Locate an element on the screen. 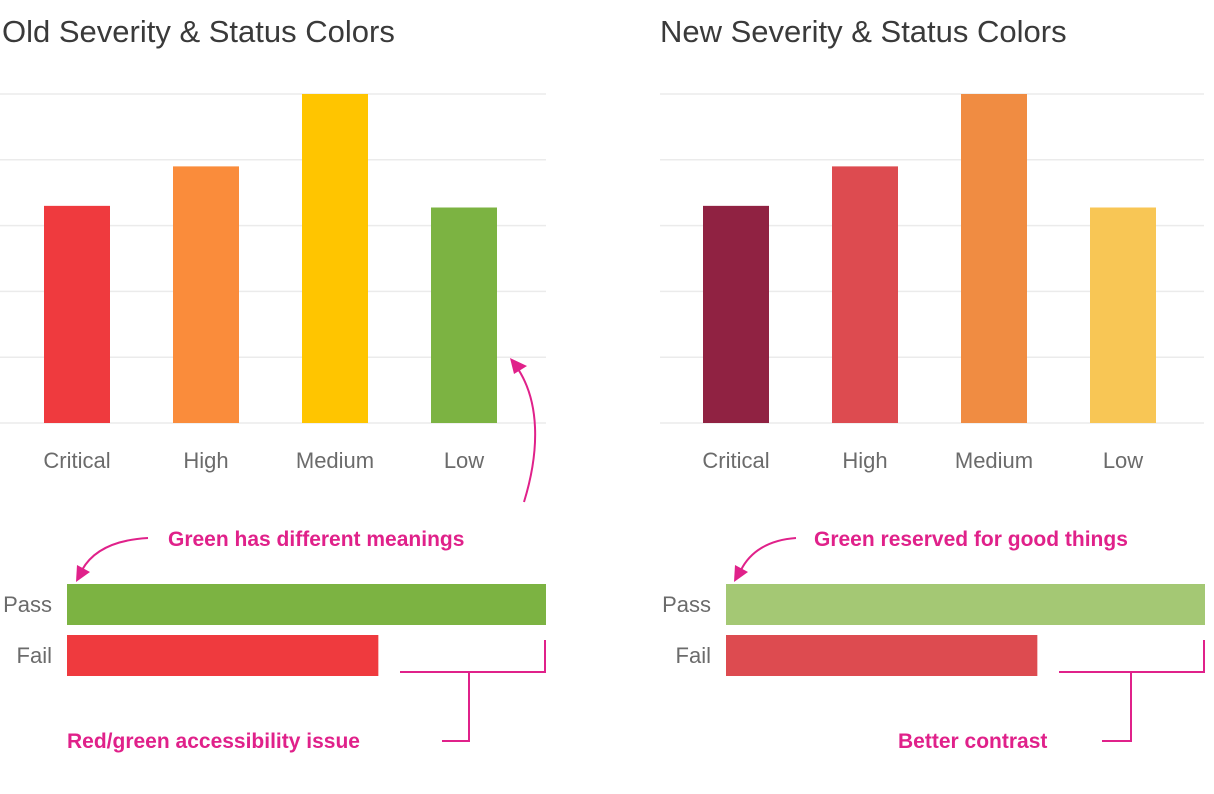  new-tick-label-low: Low is located at coordinates (1123, 460).